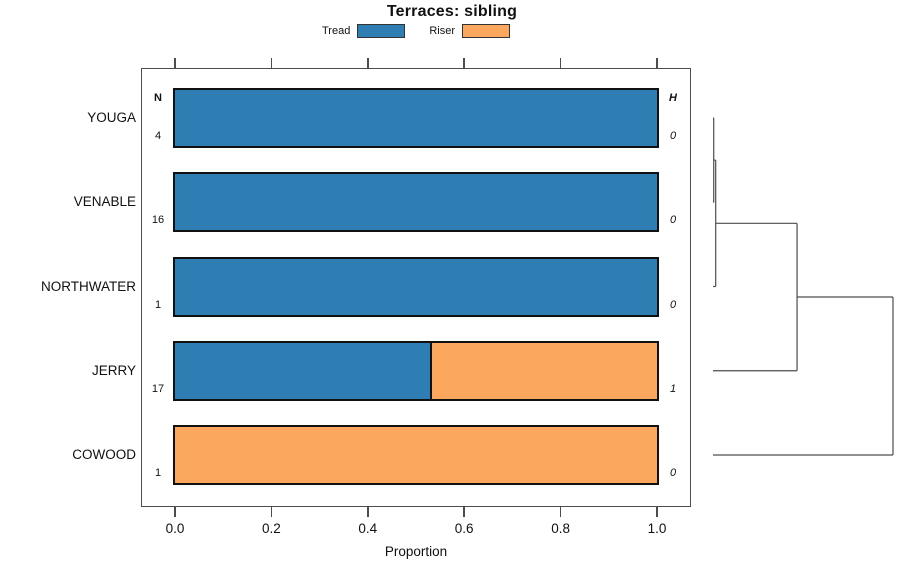 The image size is (900, 580). What do you see at coordinates (560, 528) in the screenshot?
I see `x-tick-label: 0.8` at bounding box center [560, 528].